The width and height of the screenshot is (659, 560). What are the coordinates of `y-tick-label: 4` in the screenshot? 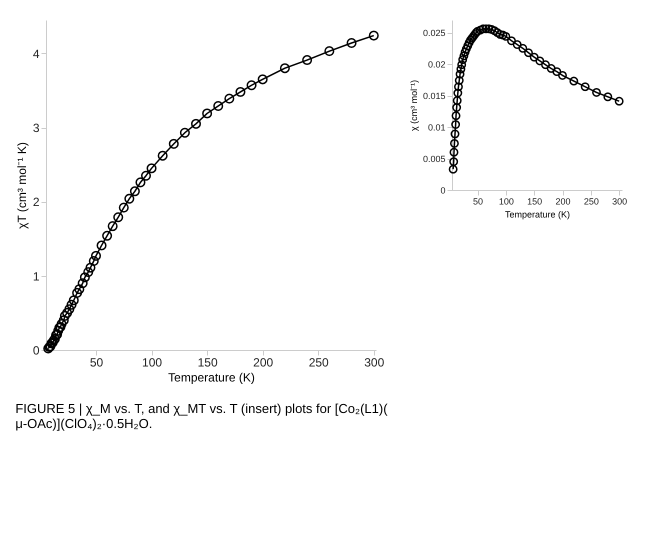 It's located at (36, 53).